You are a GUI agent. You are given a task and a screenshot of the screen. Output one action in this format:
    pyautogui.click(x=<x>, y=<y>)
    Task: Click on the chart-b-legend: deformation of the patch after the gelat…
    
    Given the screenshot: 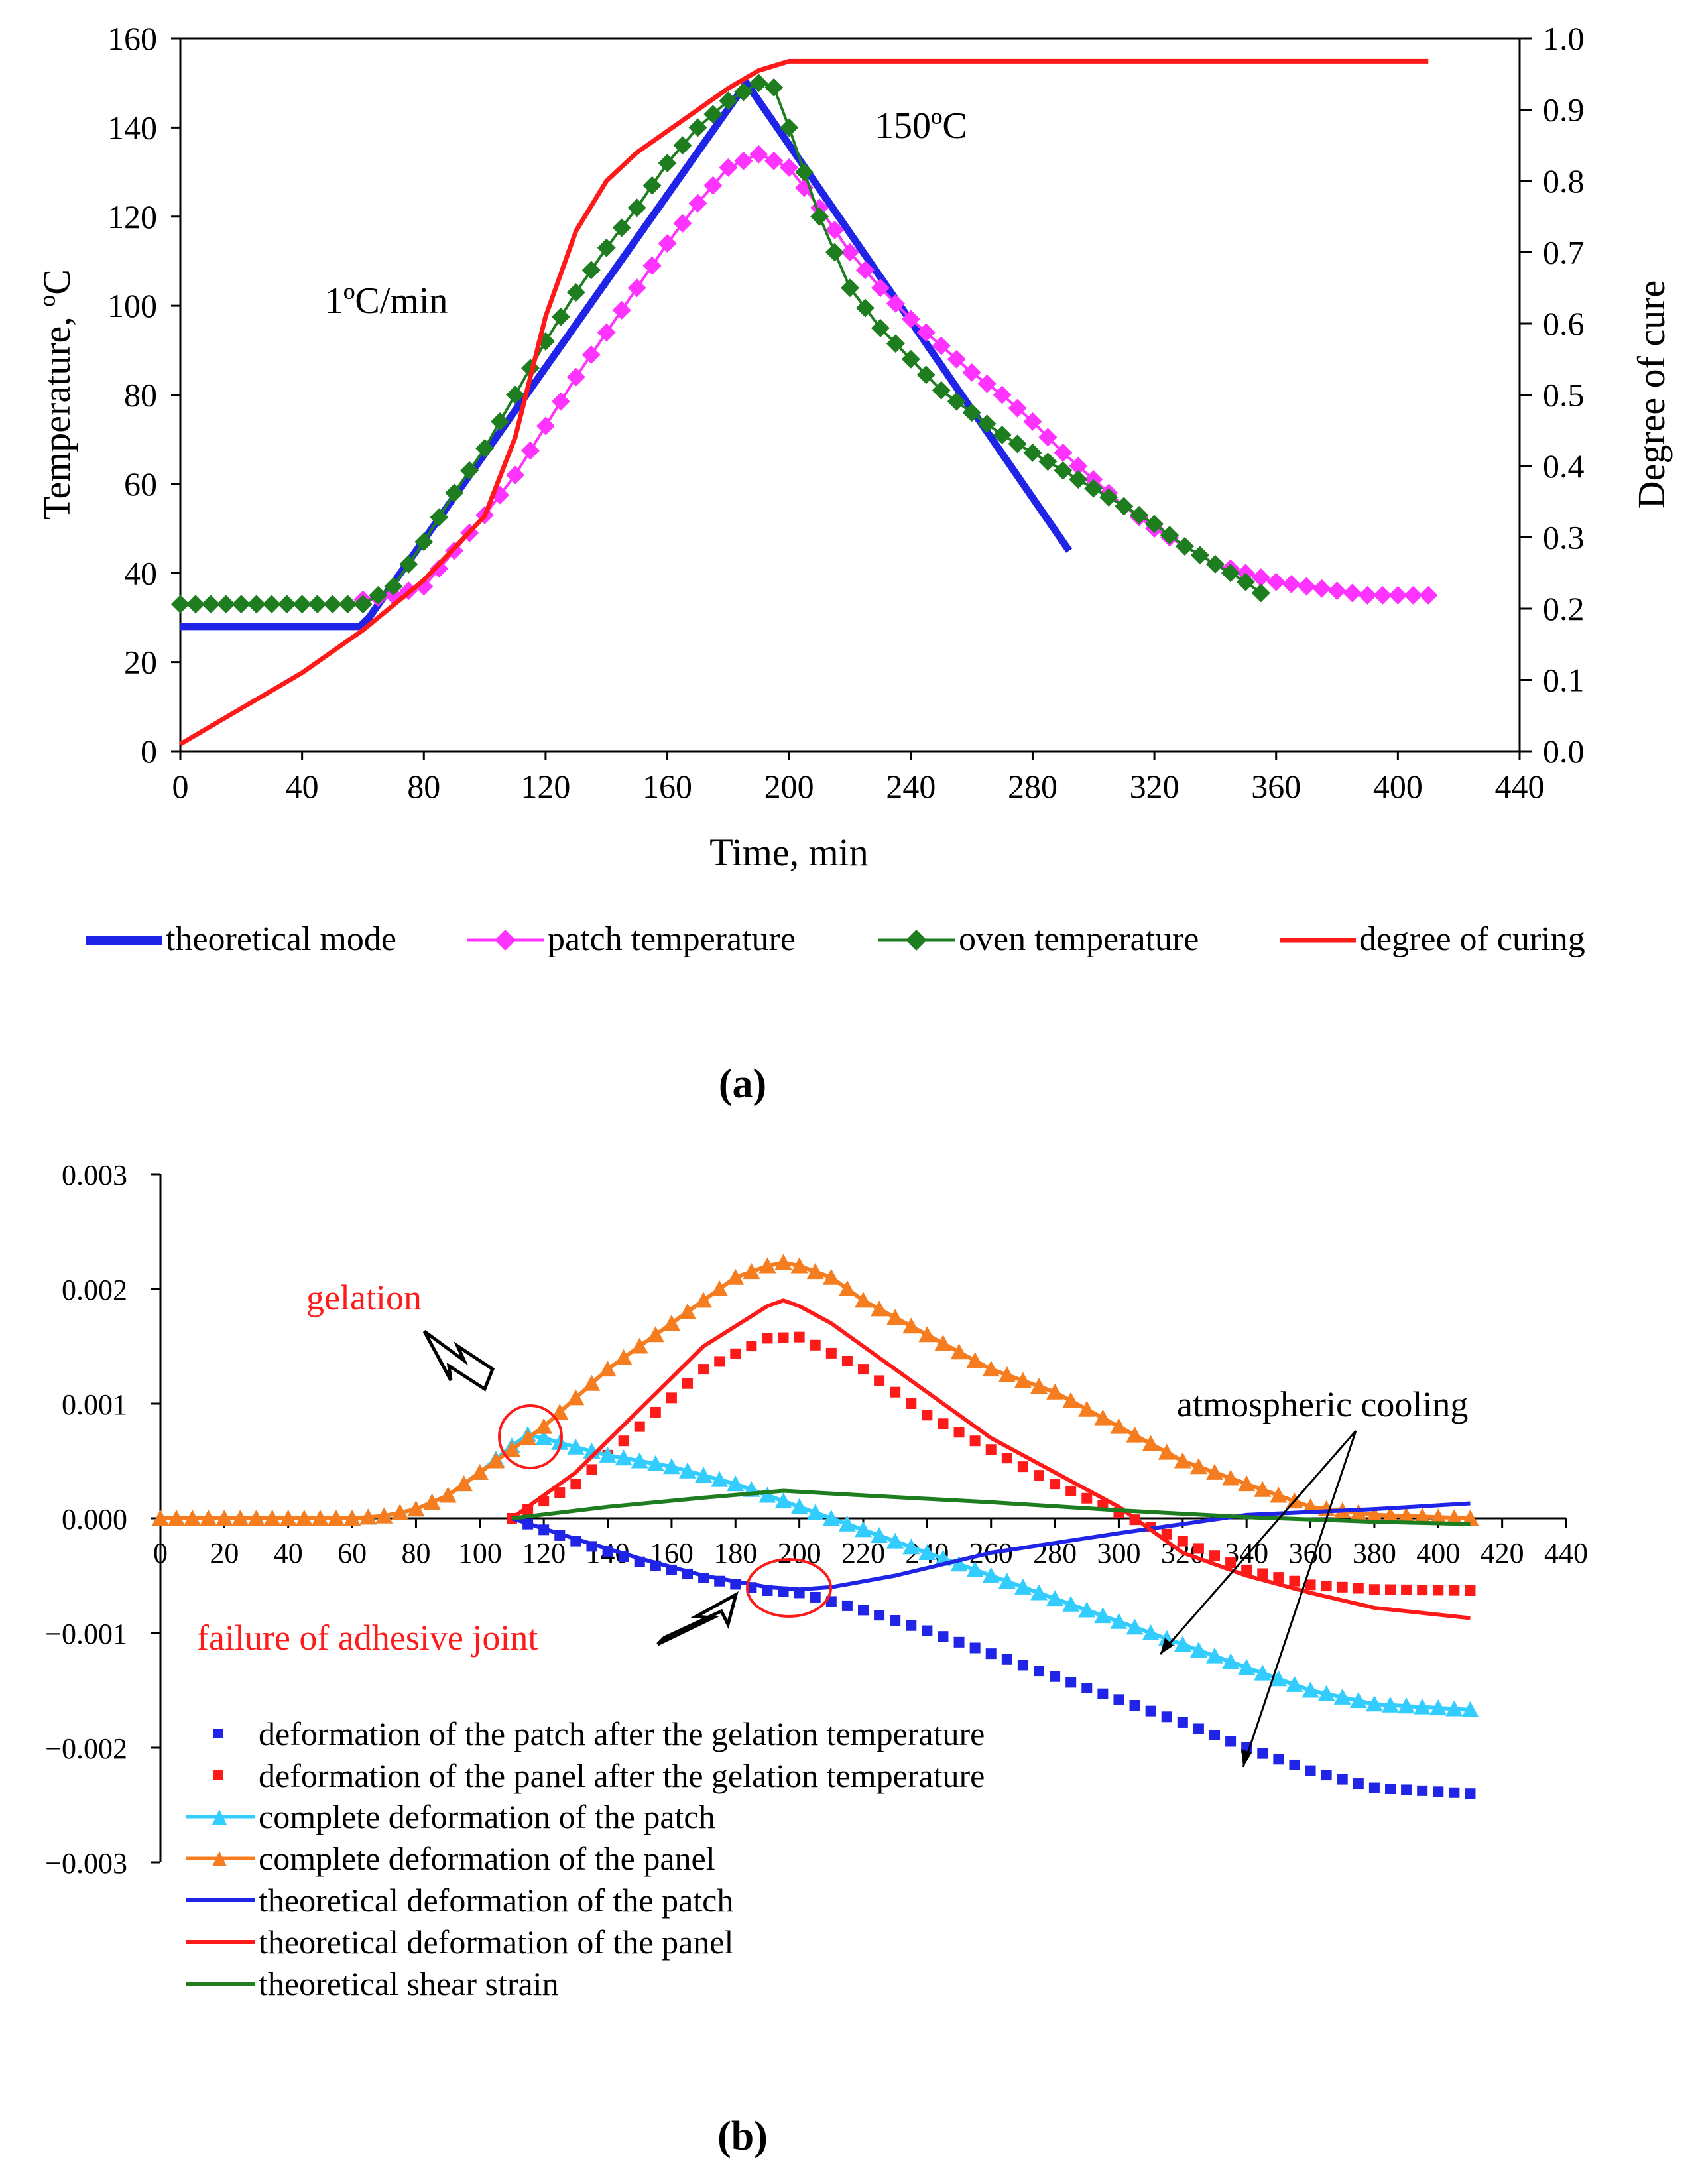 What is the action you would take?
    pyautogui.click(x=585, y=1858)
    